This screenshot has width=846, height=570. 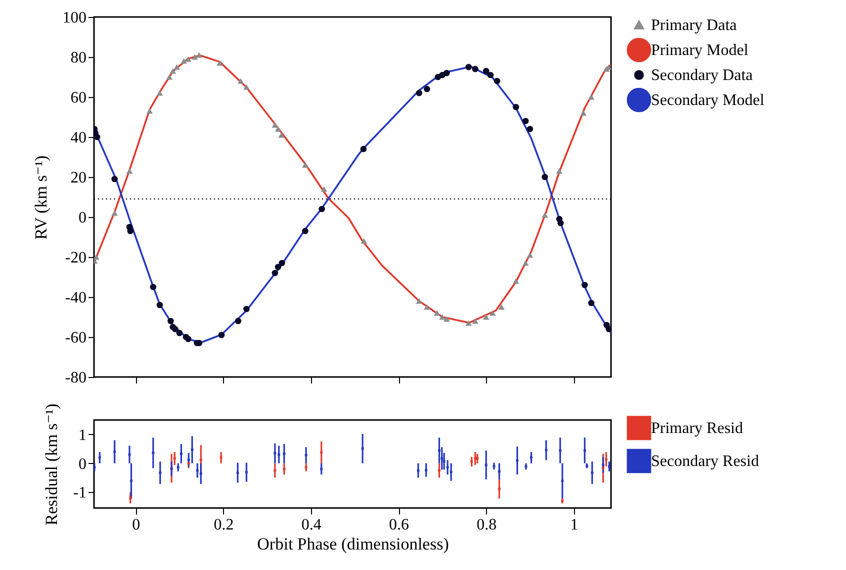 What do you see at coordinates (75, 258) in the screenshot?
I see `y-tick-label: -20` at bounding box center [75, 258].